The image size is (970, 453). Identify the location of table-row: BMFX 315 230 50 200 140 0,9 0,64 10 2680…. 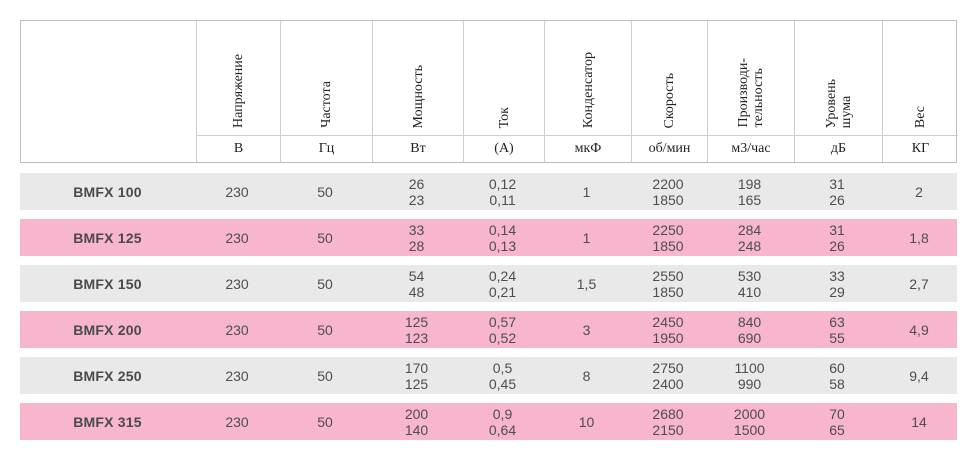
(488, 421).